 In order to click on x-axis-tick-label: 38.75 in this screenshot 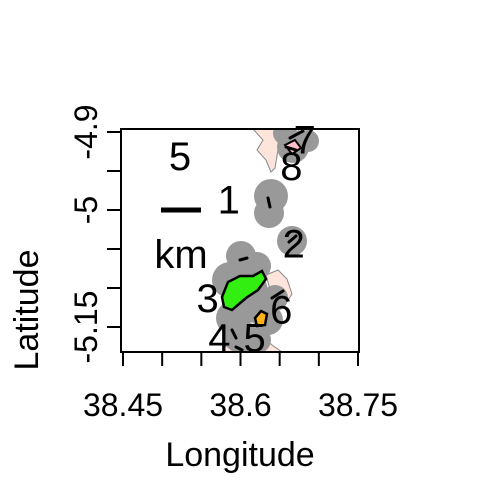, I will do `click(358, 405)`.